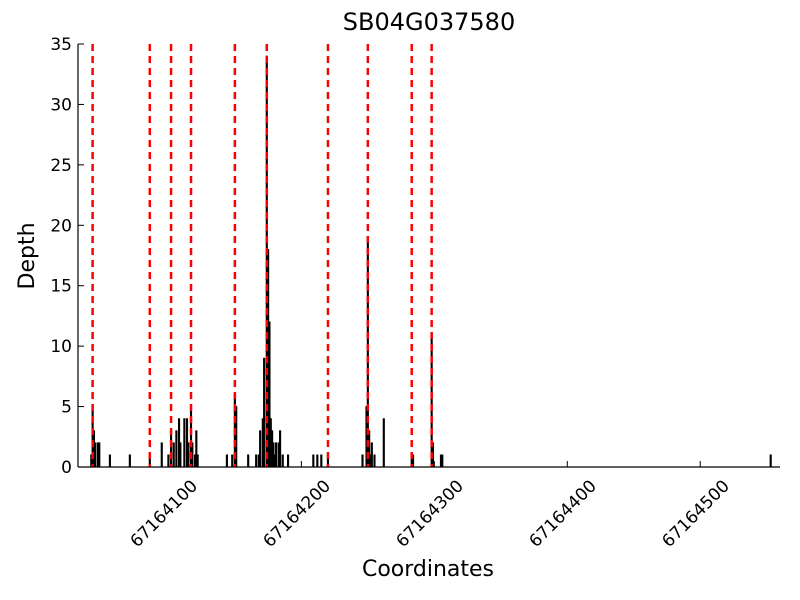  Describe the element at coordinates (695, 513) in the screenshot. I see `x-tick-label: 67164500` at that location.